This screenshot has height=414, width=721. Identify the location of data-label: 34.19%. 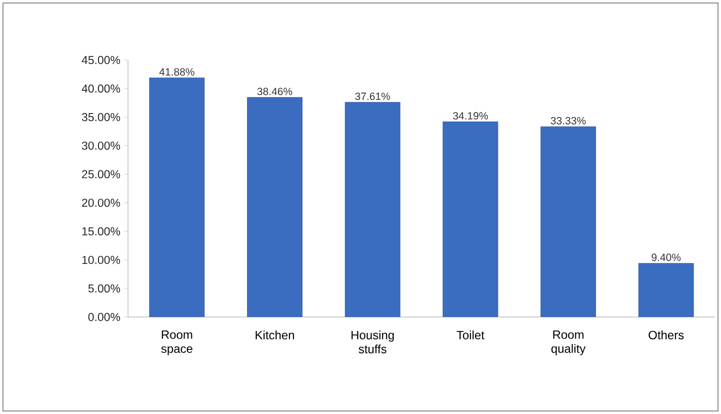
(470, 116).